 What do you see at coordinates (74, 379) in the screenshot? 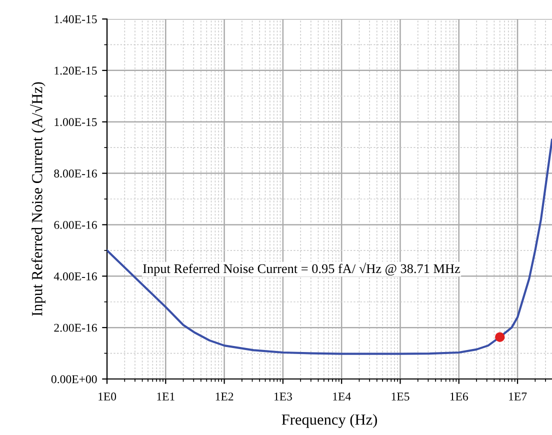
I see `y-tick-label: 0.00E+00` at bounding box center [74, 379].